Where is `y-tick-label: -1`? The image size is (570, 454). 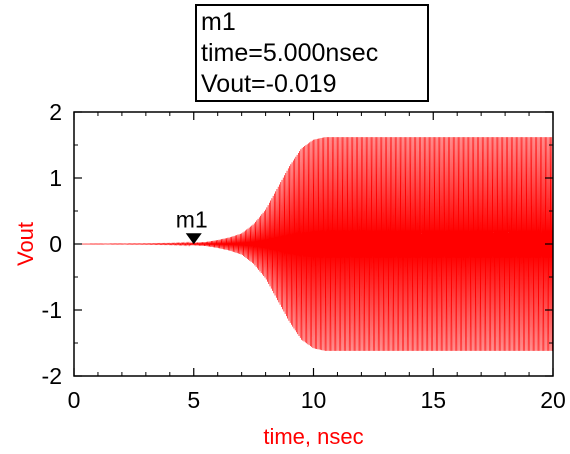
y-tick-label: -1 is located at coordinates (52, 310).